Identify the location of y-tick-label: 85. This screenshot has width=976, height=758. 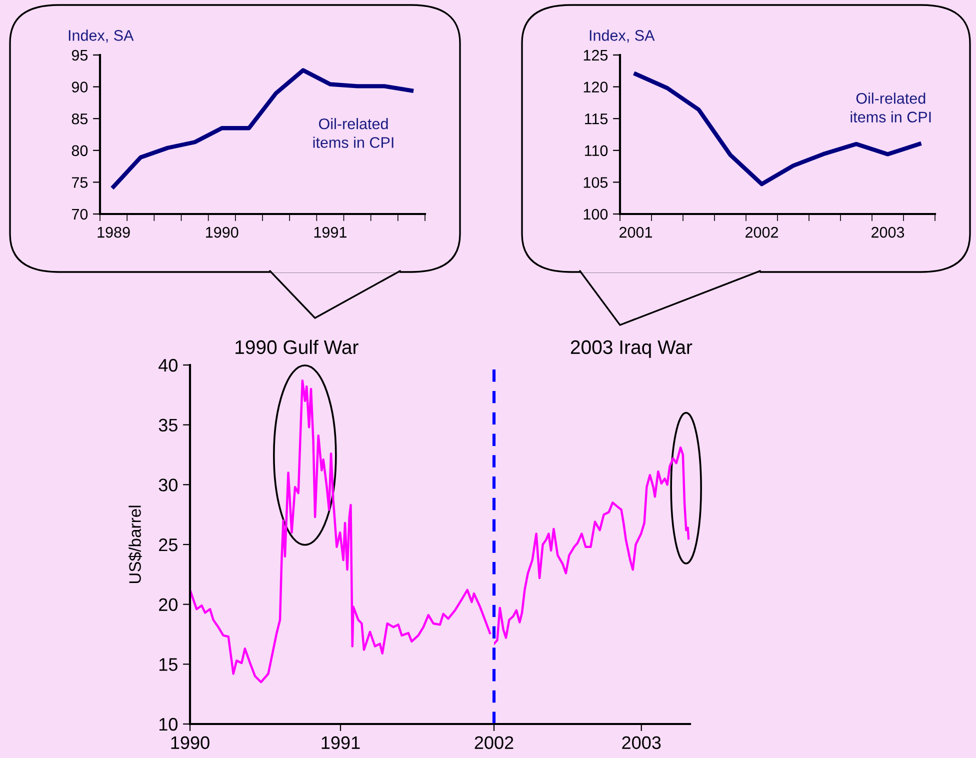
(80, 118).